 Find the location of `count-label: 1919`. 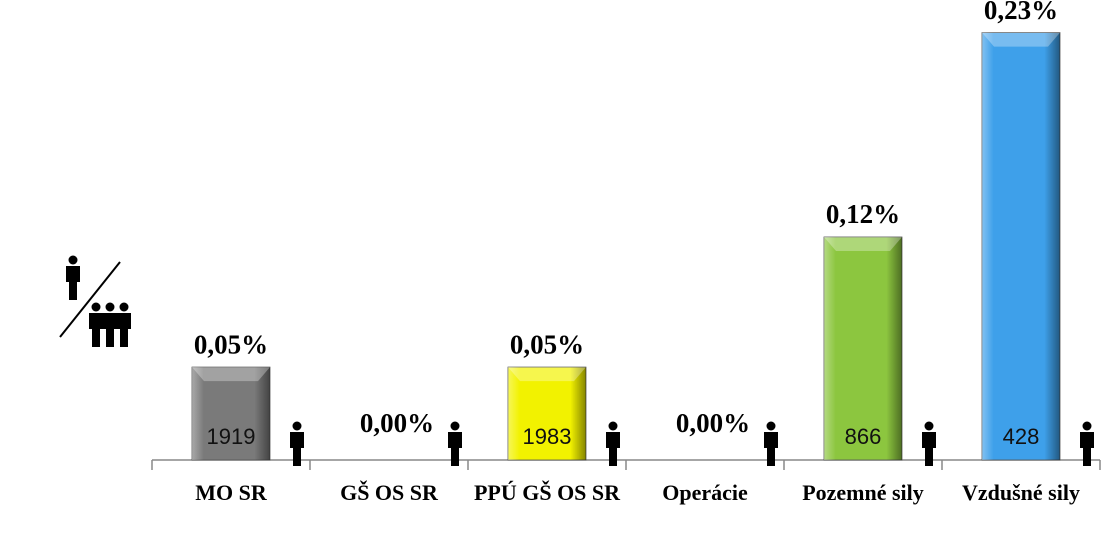

count-label: 1919 is located at coordinates (231, 436).